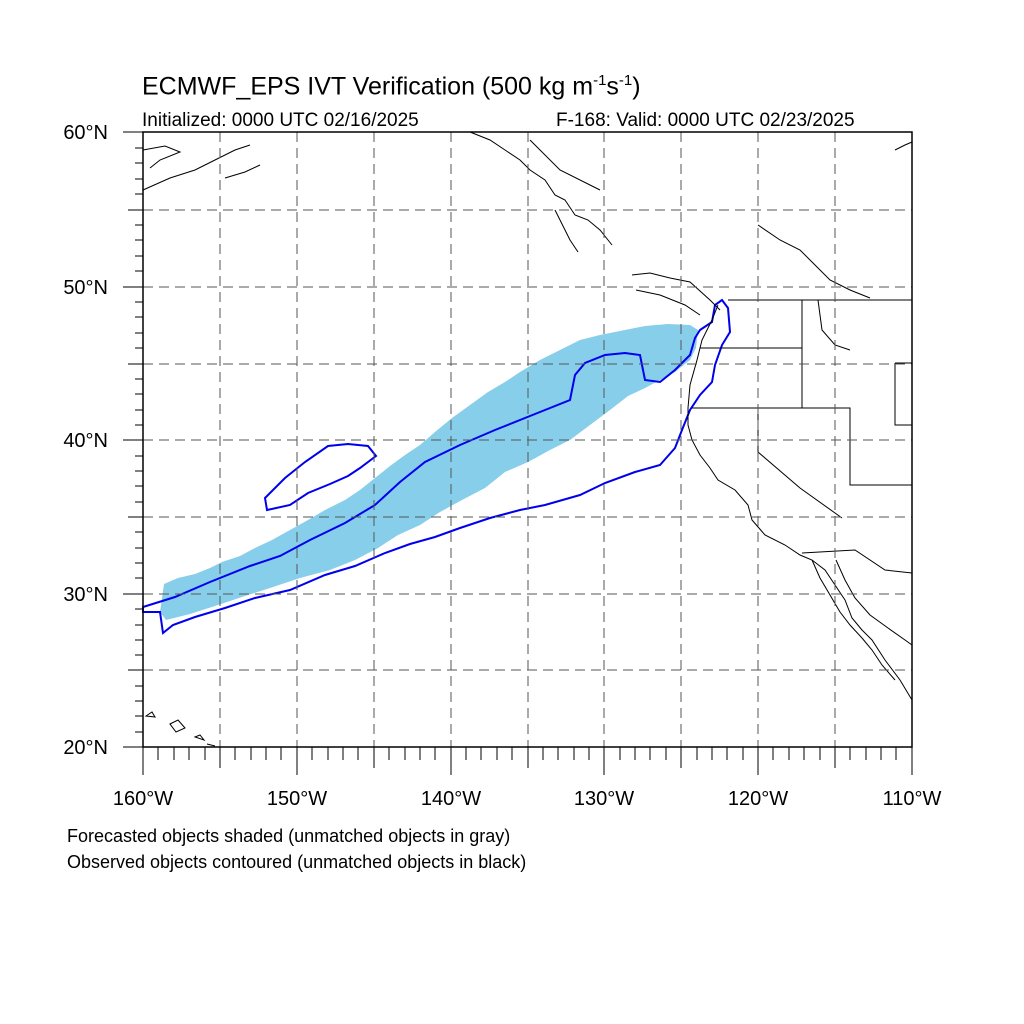  Describe the element at coordinates (802, 436) in the screenshot. I see `state-boundaries` at that location.